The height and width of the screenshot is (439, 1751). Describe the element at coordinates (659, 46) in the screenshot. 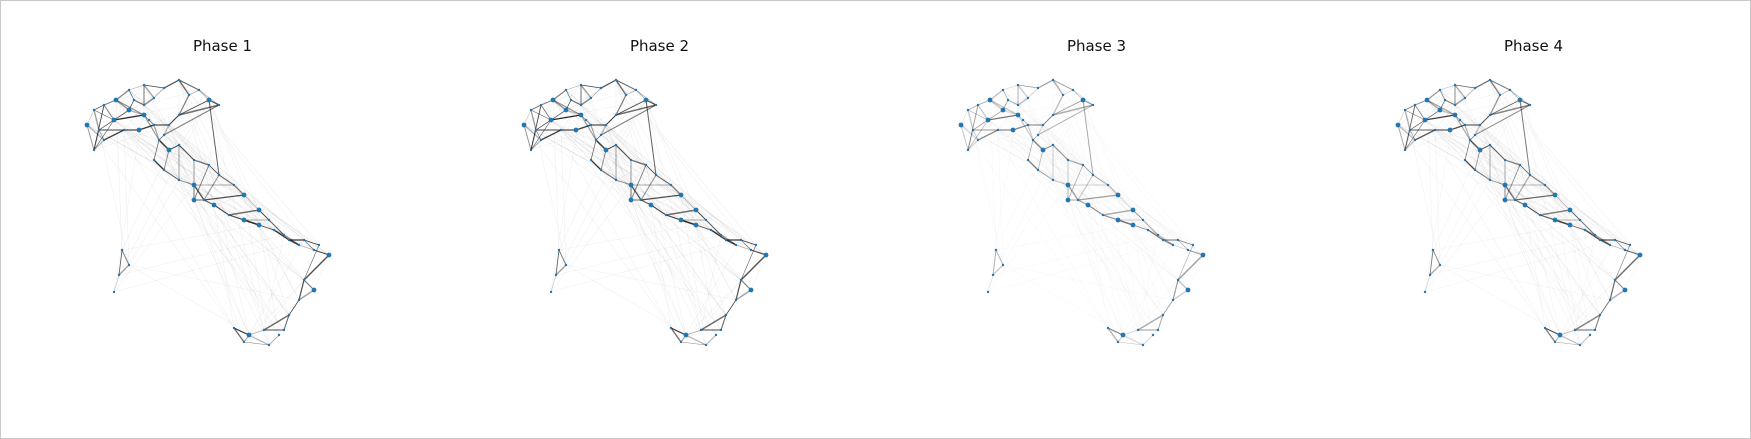

I see `phase-2-title: Phase 2` at that location.